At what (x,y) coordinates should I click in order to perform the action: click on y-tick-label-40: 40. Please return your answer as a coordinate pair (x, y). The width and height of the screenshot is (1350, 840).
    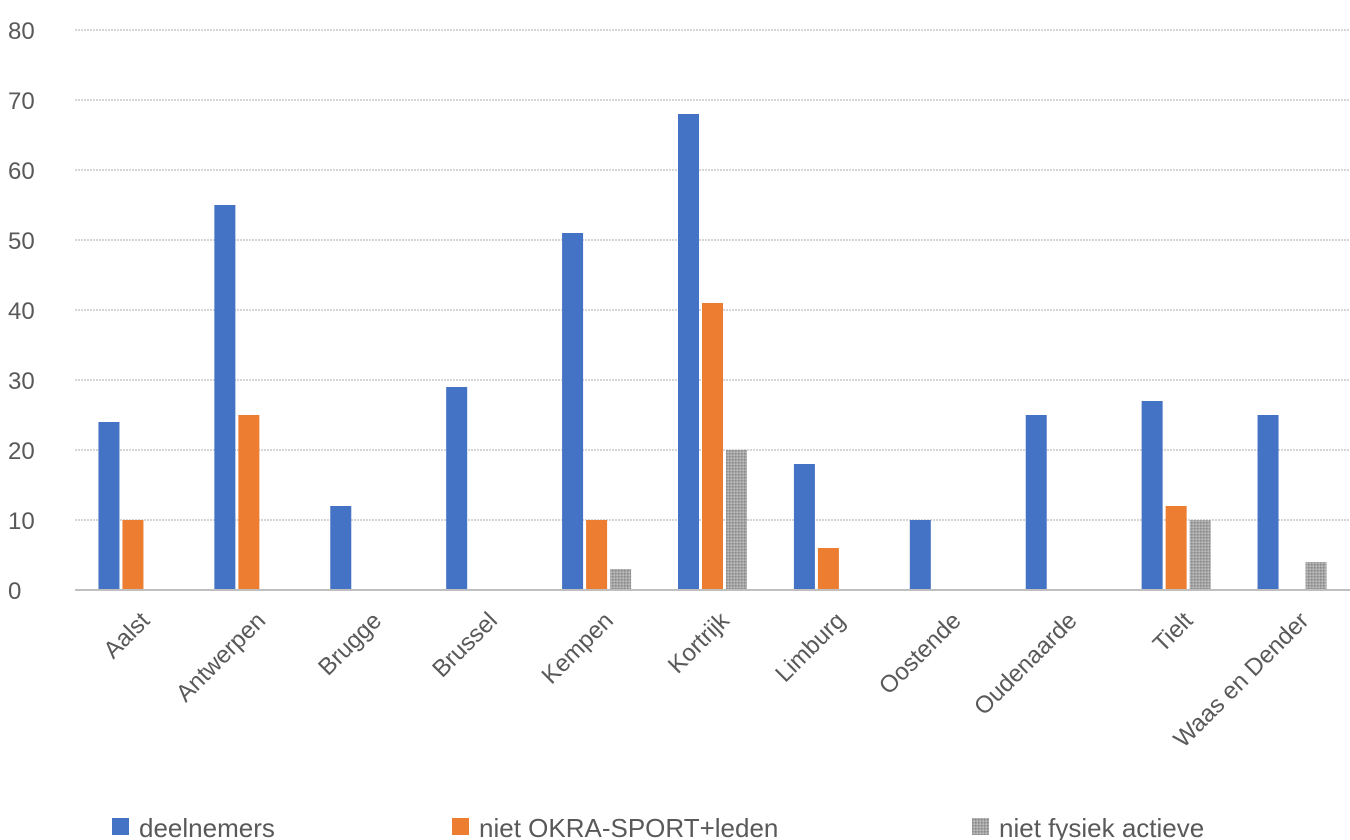
    Looking at the image, I should click on (21, 311).